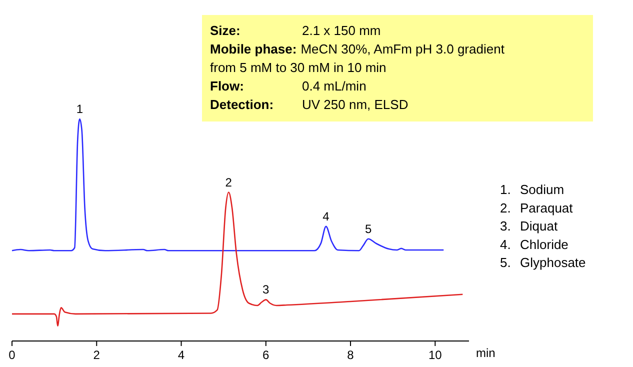  Describe the element at coordinates (266, 355) in the screenshot. I see `x-tick-label: 6` at that location.